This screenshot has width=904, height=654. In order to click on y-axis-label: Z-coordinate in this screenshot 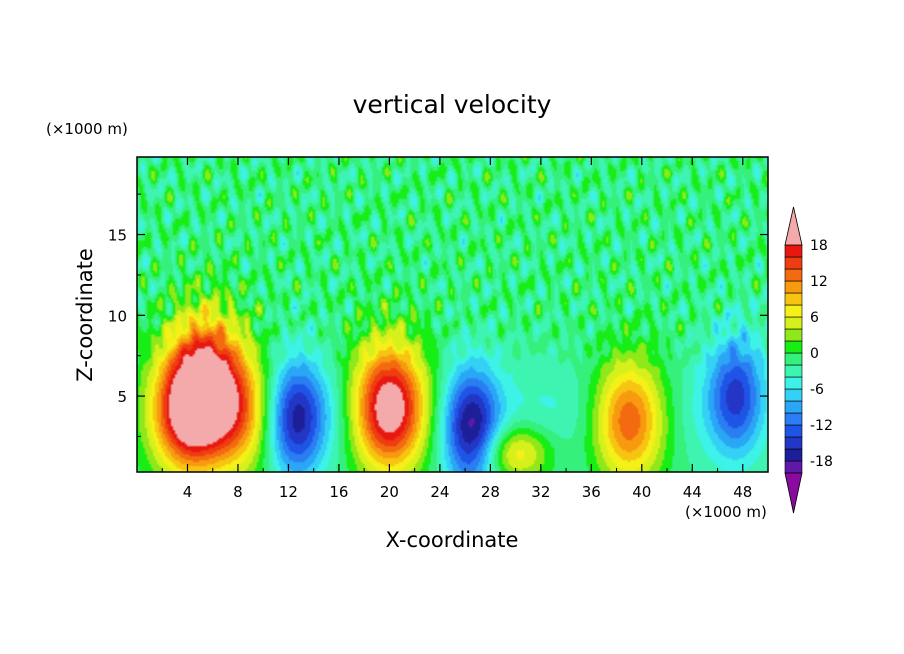, I will do `click(85, 315)`.